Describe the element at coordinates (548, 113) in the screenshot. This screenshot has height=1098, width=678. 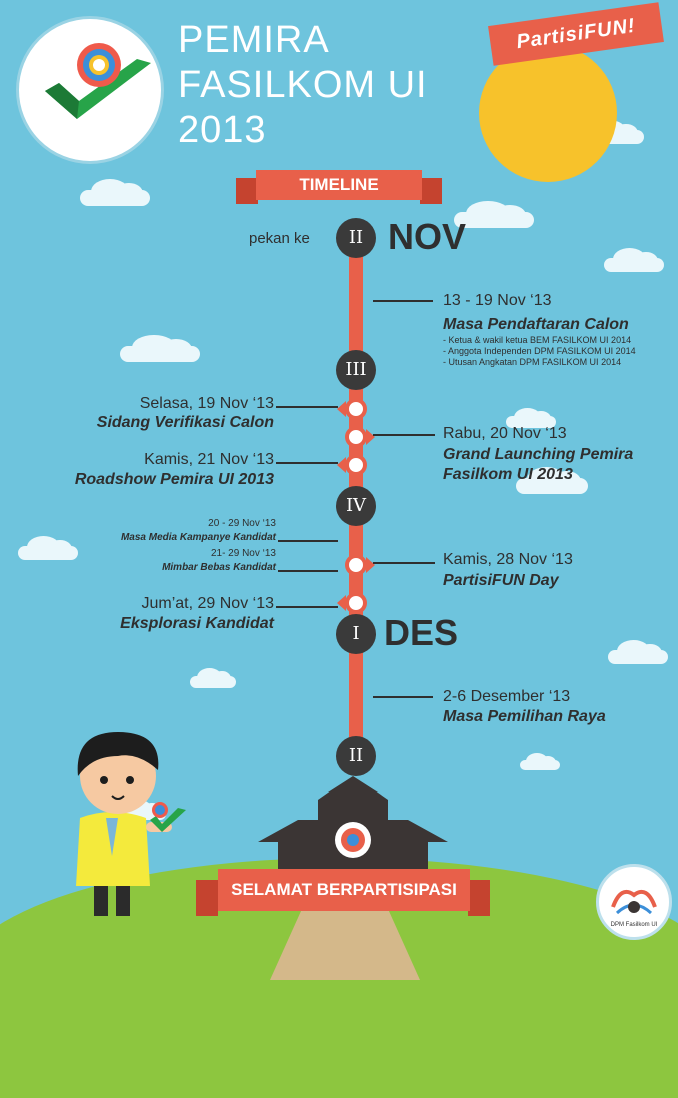
I see `sun-illustration` at that location.